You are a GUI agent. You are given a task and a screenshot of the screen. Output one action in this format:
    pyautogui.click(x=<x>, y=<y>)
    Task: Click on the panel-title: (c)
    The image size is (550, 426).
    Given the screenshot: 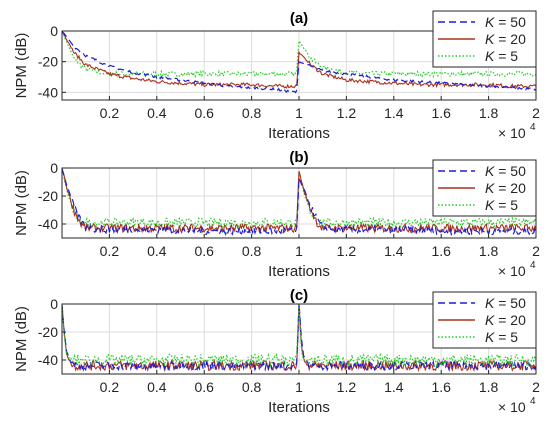 What is the action you would take?
    pyautogui.click(x=299, y=295)
    